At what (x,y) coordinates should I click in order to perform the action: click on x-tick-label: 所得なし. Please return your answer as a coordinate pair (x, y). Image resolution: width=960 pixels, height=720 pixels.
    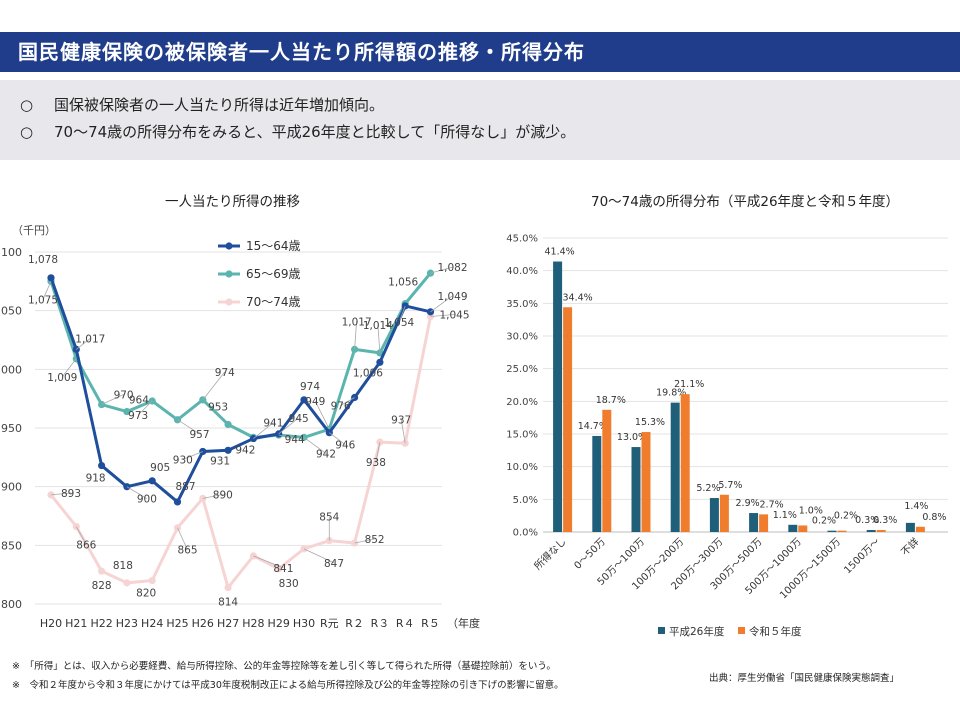
    Looking at the image, I should click on (550, 554).